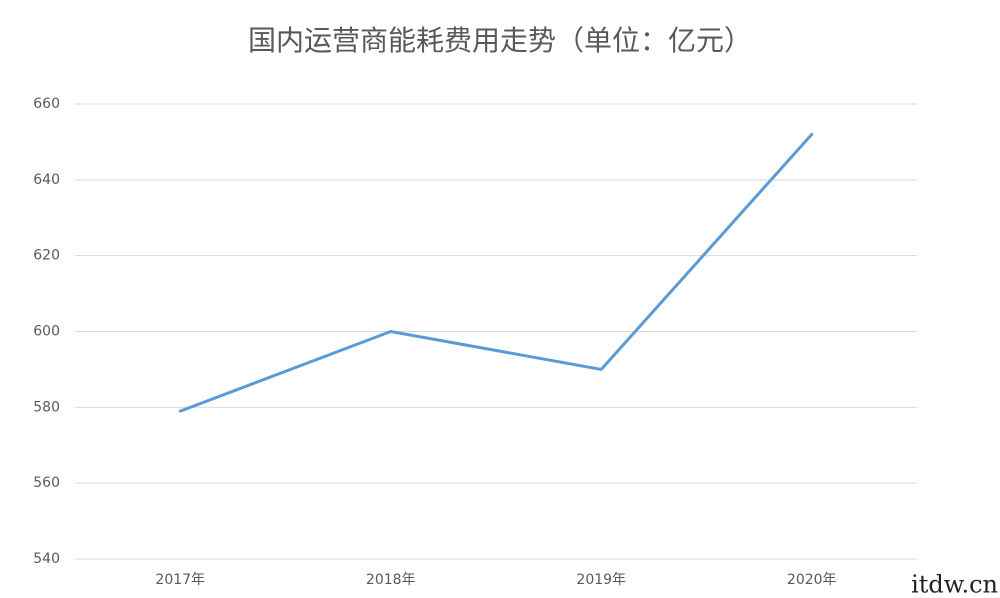  I want to click on x-tick-label: 2017年, so click(180, 580).